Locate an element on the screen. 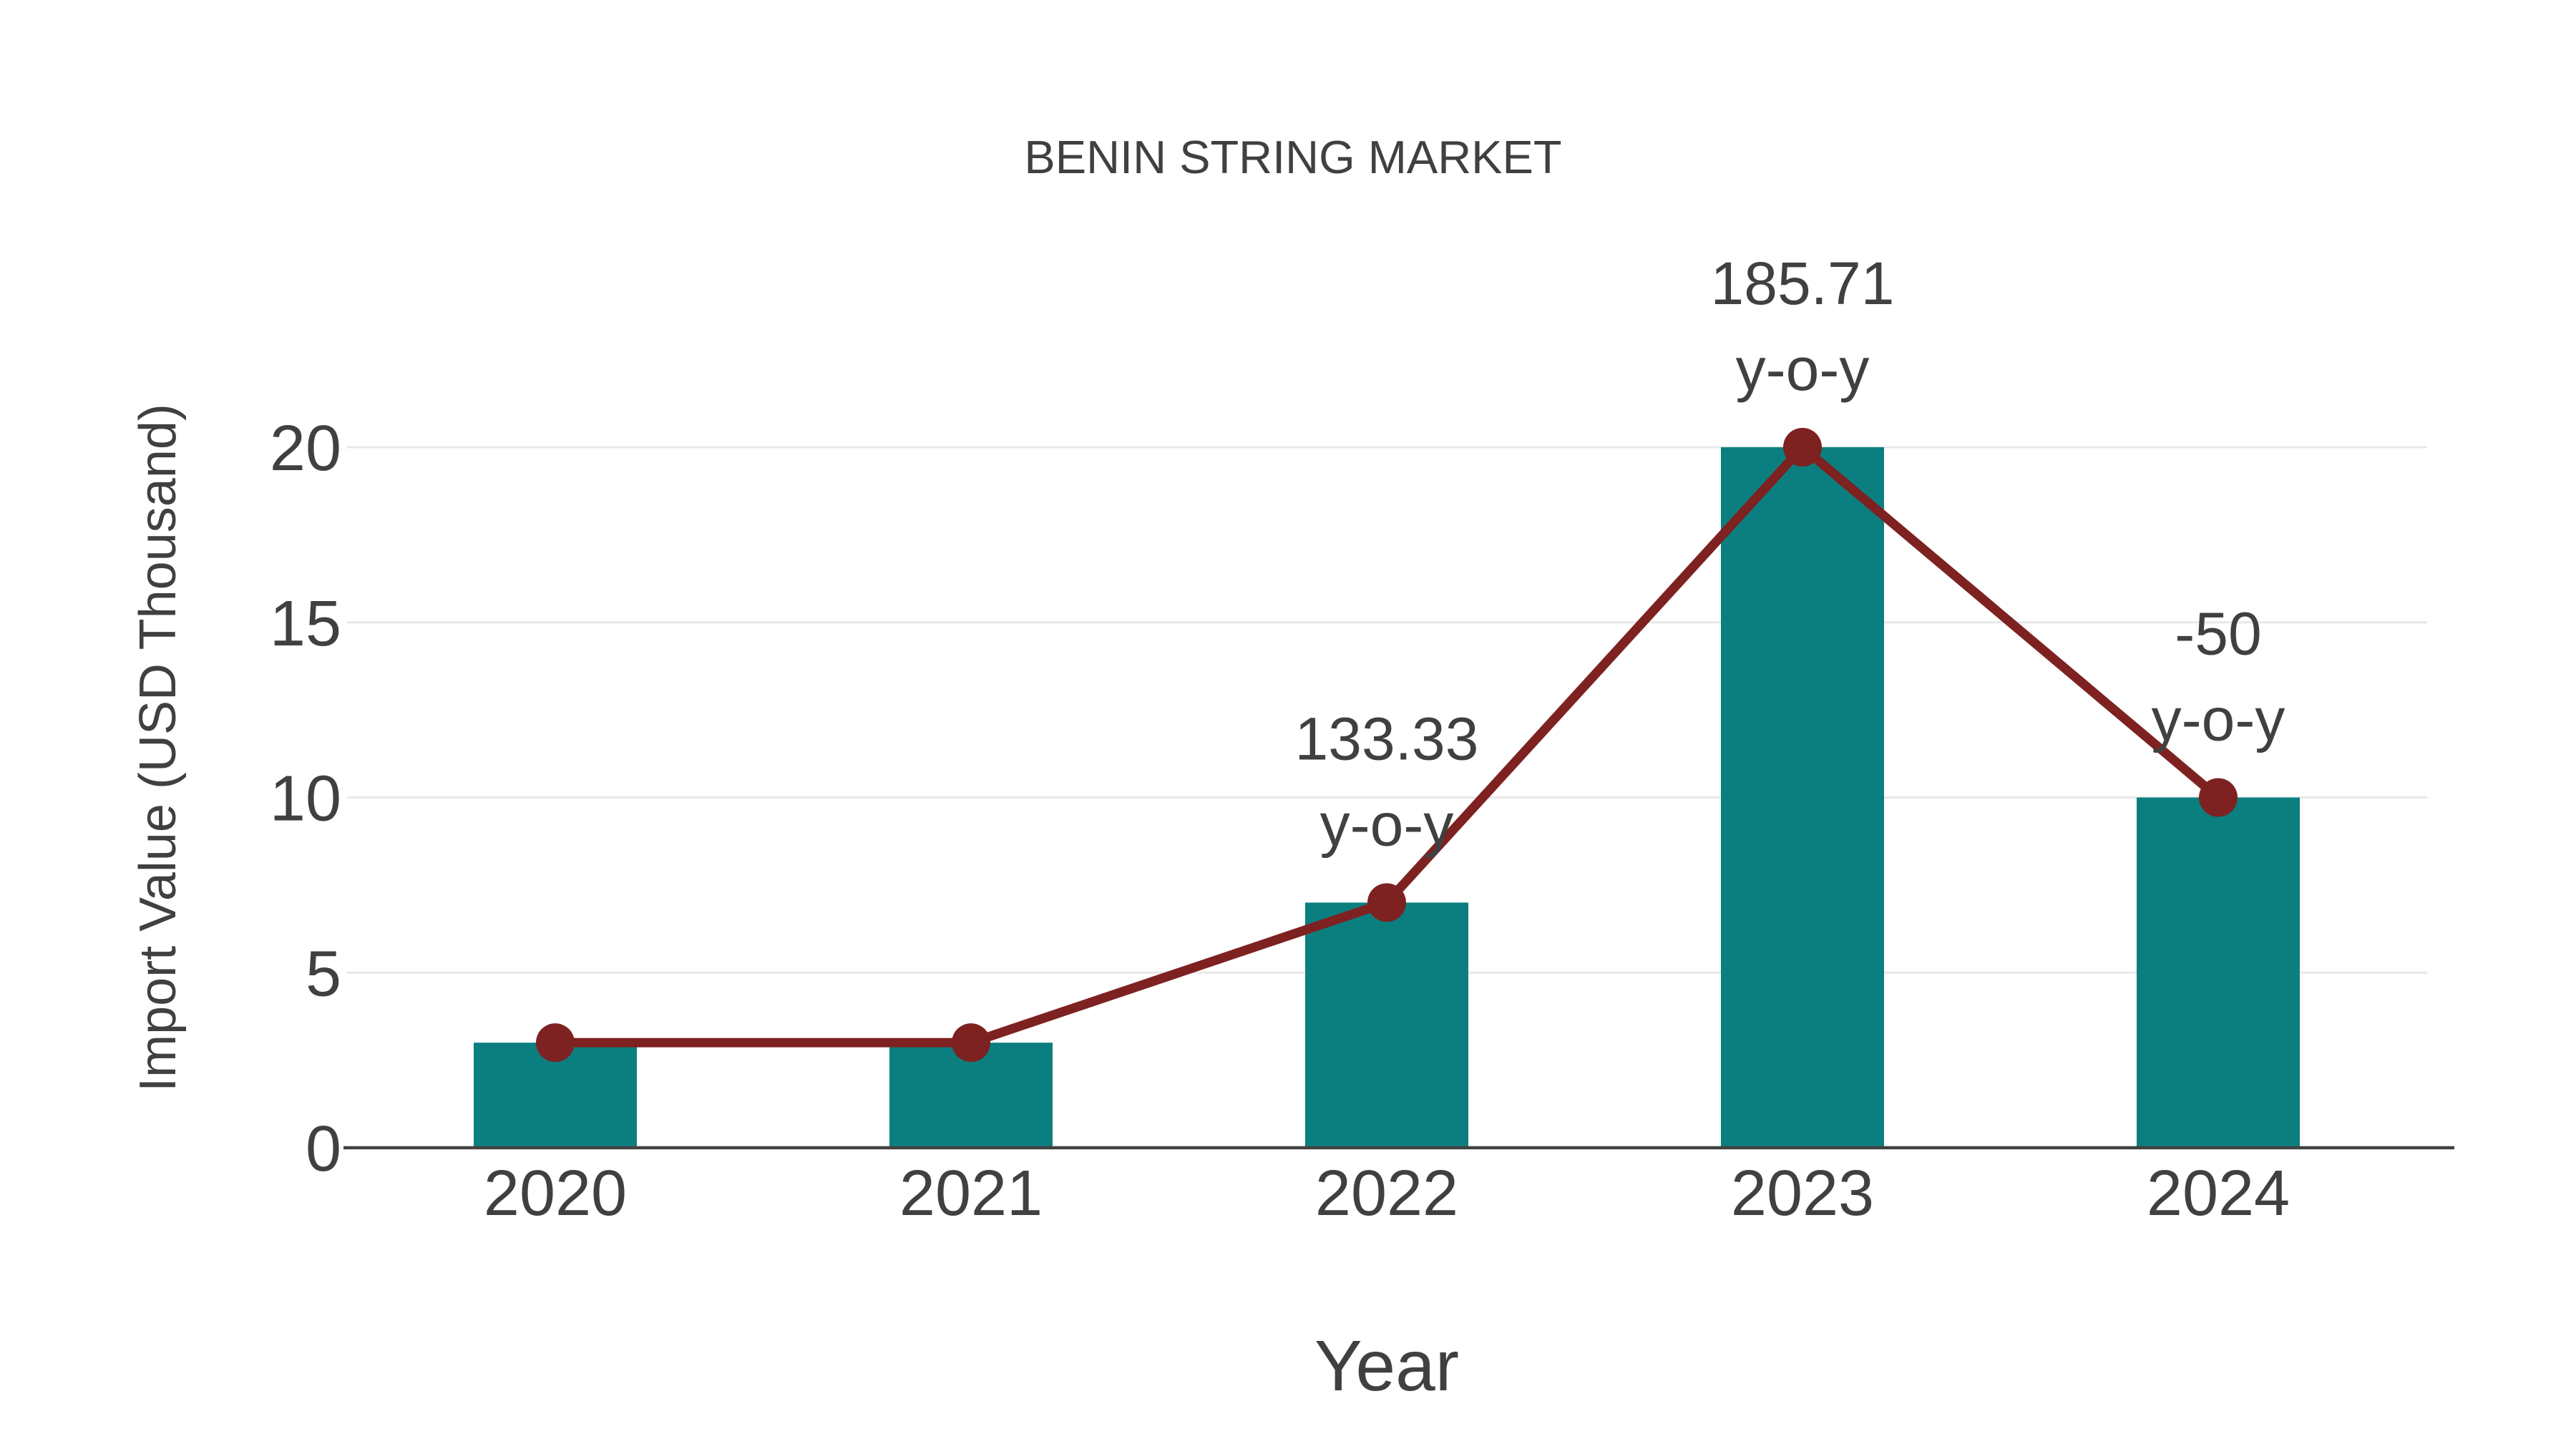 The height and width of the screenshot is (1449, 2576). x-tick-label: 2020 is located at coordinates (555, 1193).